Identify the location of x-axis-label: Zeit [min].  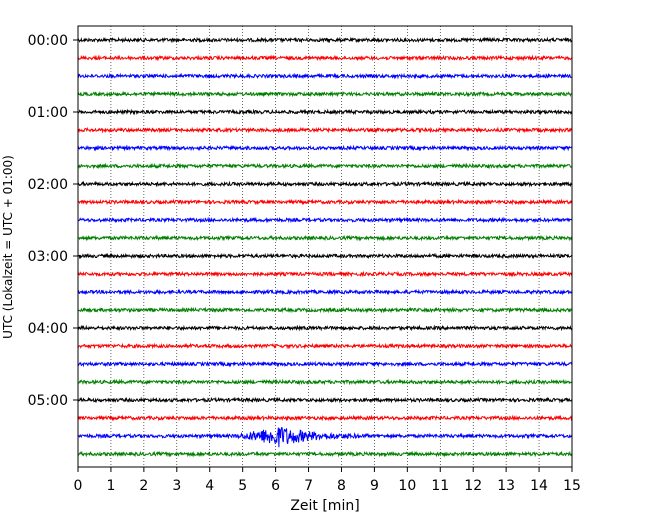
(324, 506).